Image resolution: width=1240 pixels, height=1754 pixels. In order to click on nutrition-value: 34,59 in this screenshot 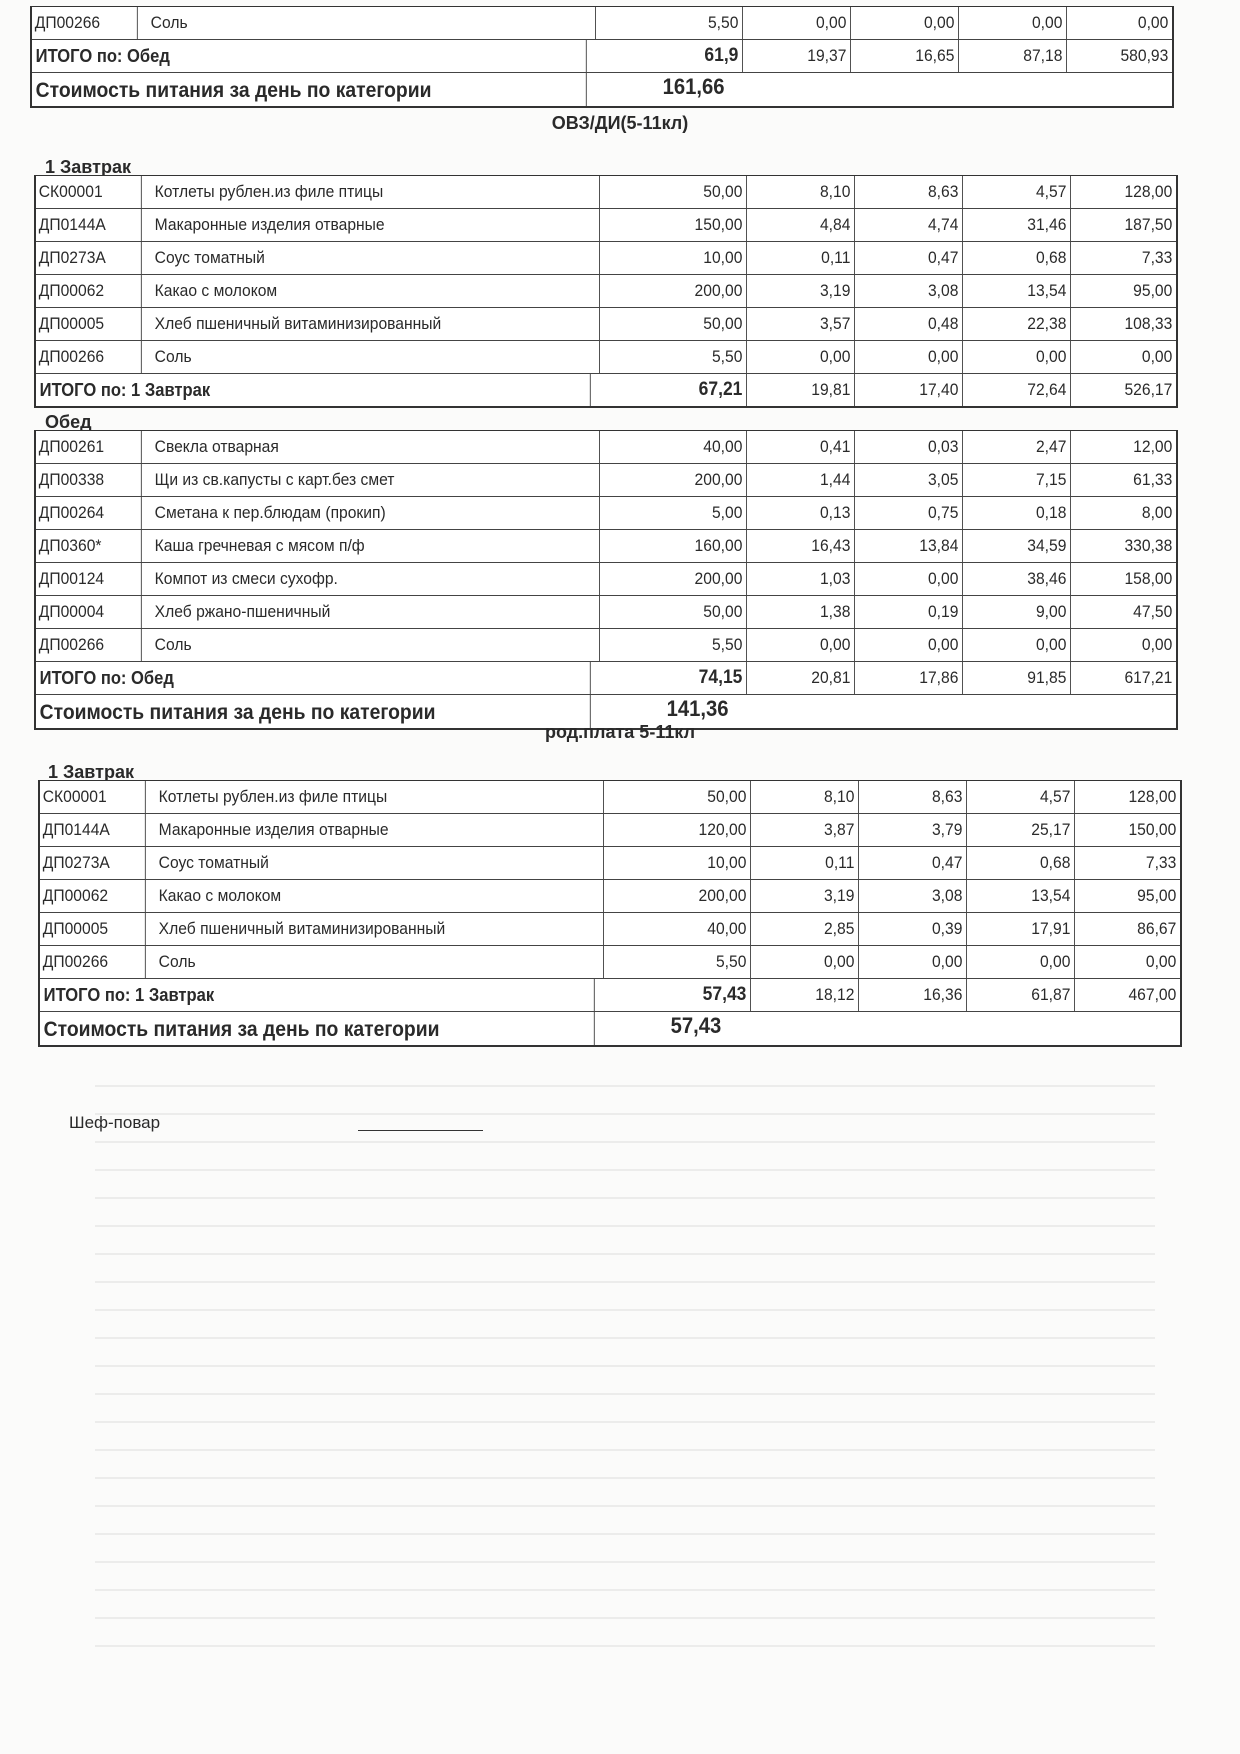, I will do `click(1021, 546)`.